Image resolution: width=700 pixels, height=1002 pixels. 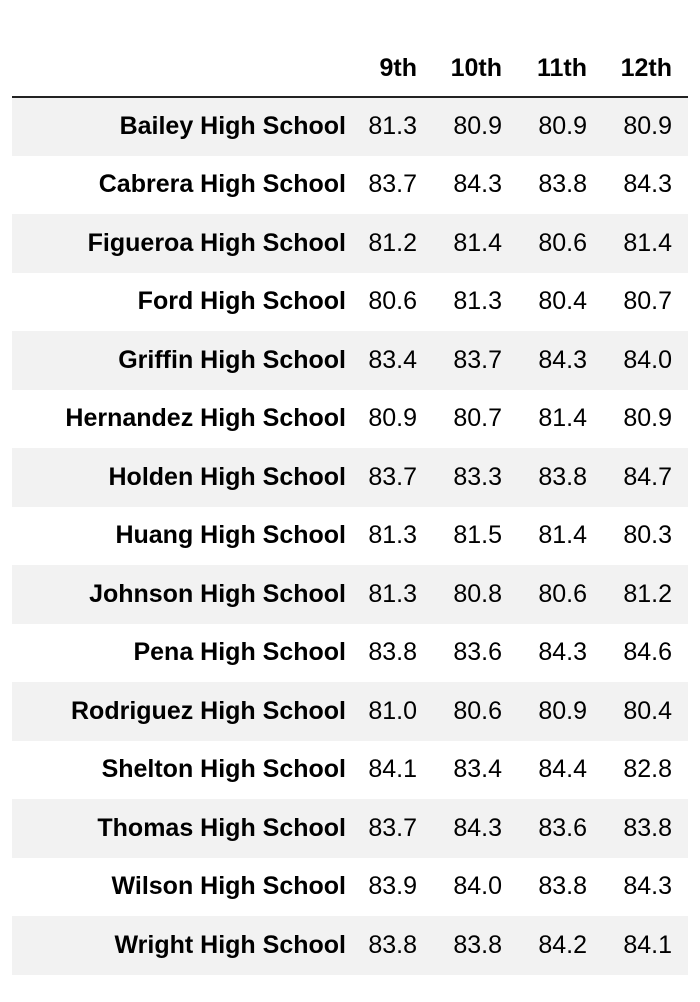 I want to click on cell-9th: 81.2, so click(x=392, y=242).